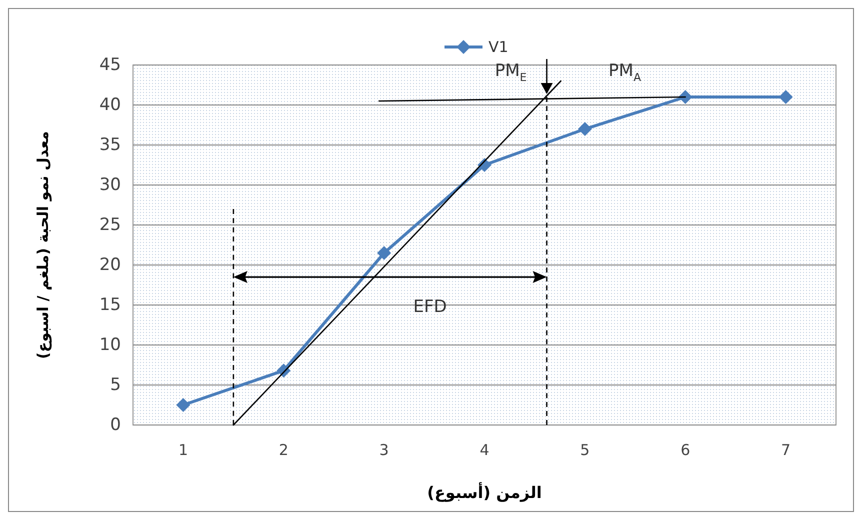 Image resolution: width=862 pixels, height=520 pixels. Describe the element at coordinates (115, 425) in the screenshot. I see `y-tick-label: 0` at that location.